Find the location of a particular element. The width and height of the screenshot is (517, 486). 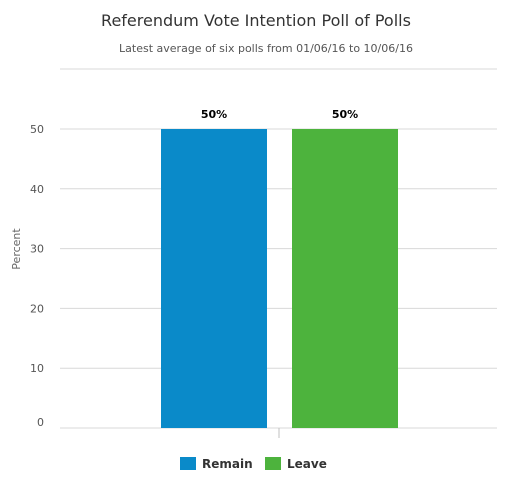

legend: Remain Leave is located at coordinates (253, 464).